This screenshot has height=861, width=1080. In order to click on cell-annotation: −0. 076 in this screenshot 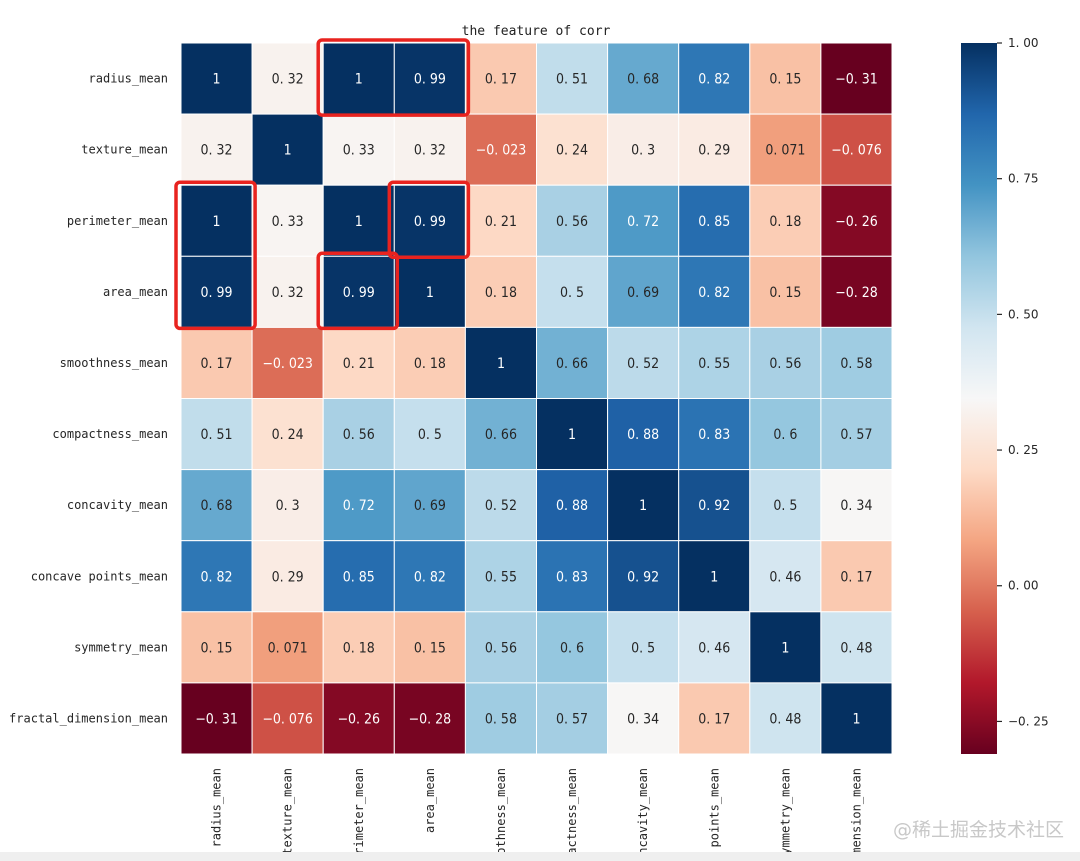, I will do `click(287, 719)`.